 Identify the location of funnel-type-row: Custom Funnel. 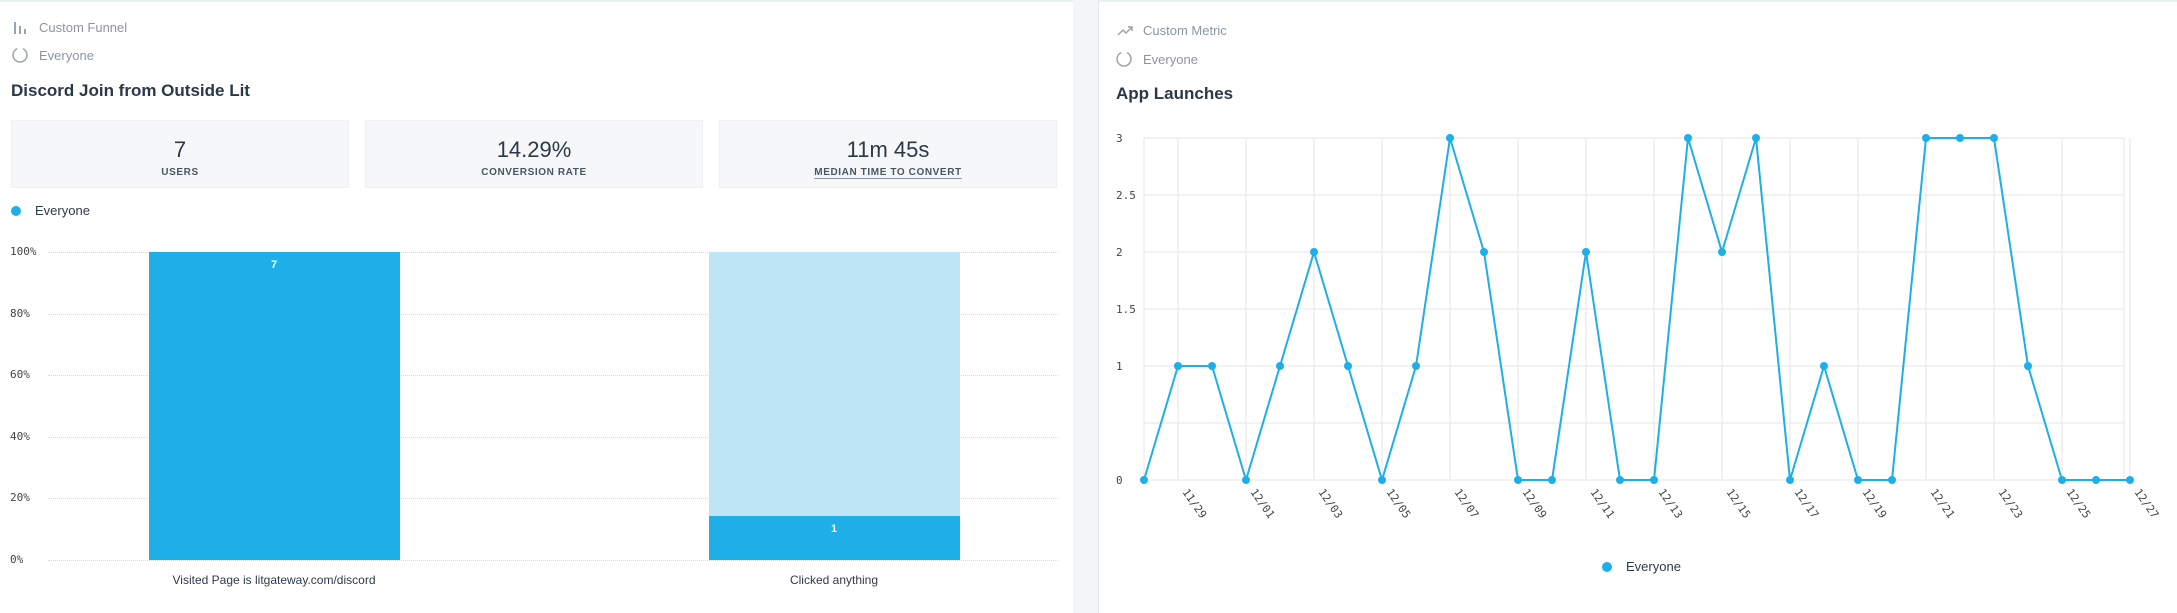
(70, 27).